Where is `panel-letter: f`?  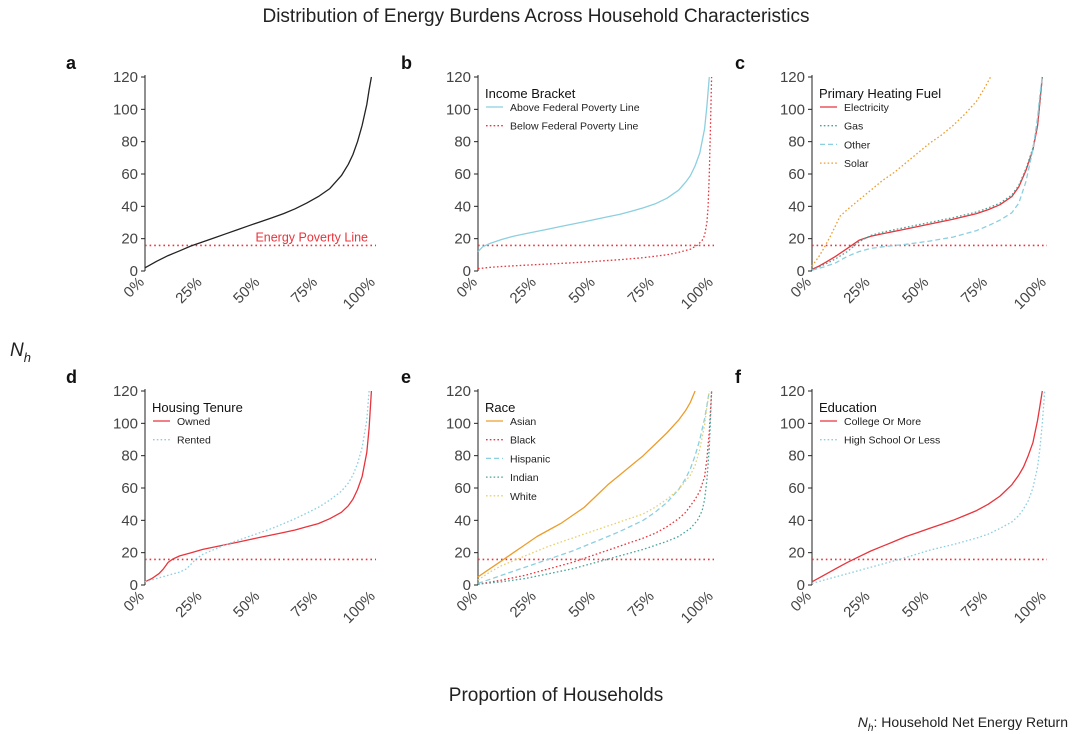 panel-letter: f is located at coordinates (738, 377).